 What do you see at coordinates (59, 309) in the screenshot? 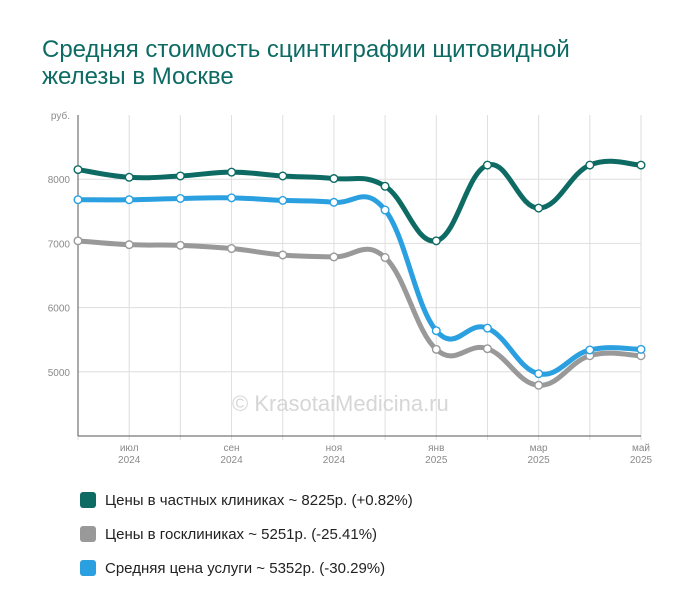
I see `y-tick-label: 6000` at bounding box center [59, 309].